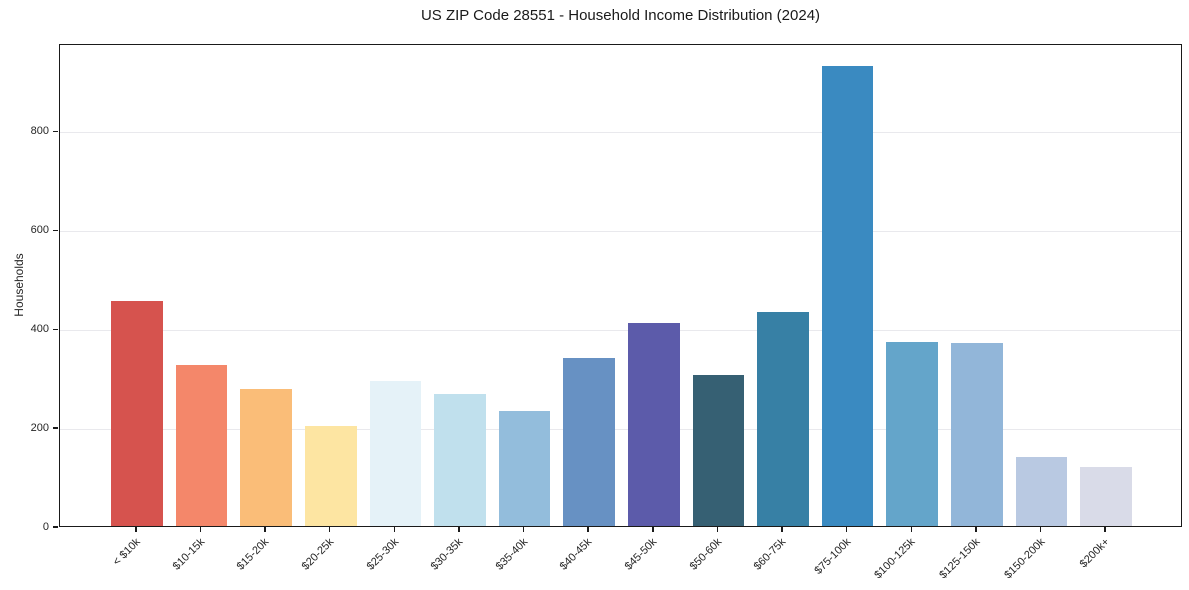 This screenshot has height=590, width=1189. Describe the element at coordinates (137, 413) in the screenshot. I see `bar-< $10k` at that location.